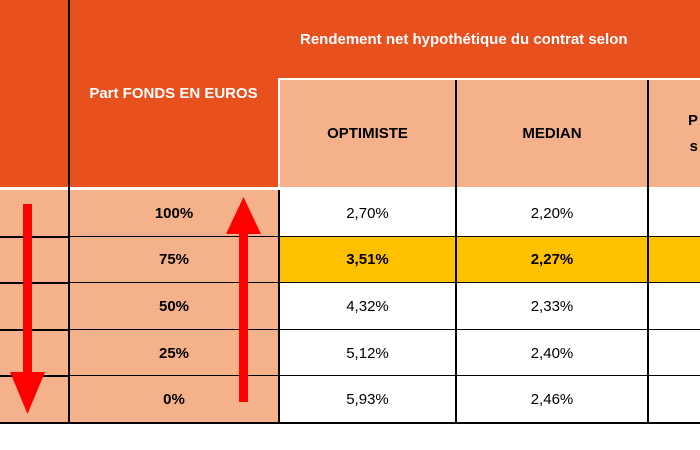 This screenshot has height=450, width=700. Describe the element at coordinates (674, 133) in the screenshot. I see `column-header-pessimiste: P s` at that location.